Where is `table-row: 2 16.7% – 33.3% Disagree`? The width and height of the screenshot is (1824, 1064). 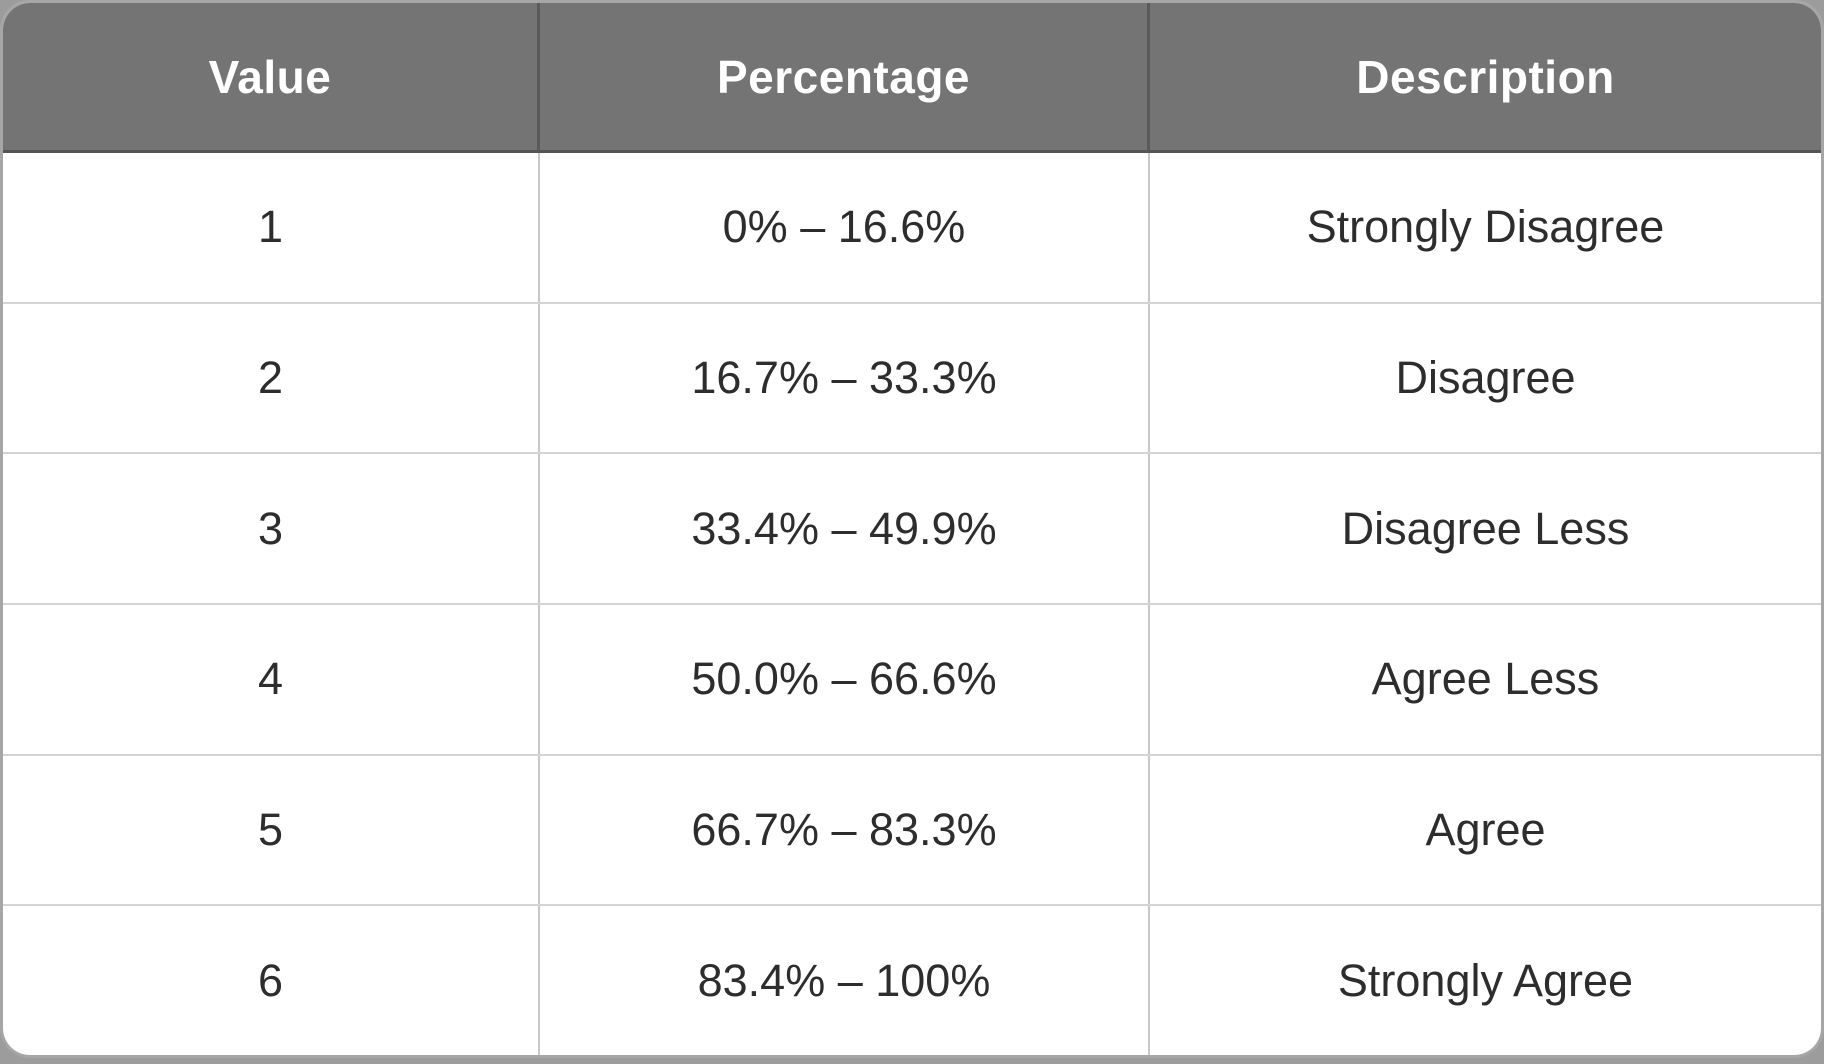 table-row: 2 16.7% – 33.3% Disagree is located at coordinates (912, 379).